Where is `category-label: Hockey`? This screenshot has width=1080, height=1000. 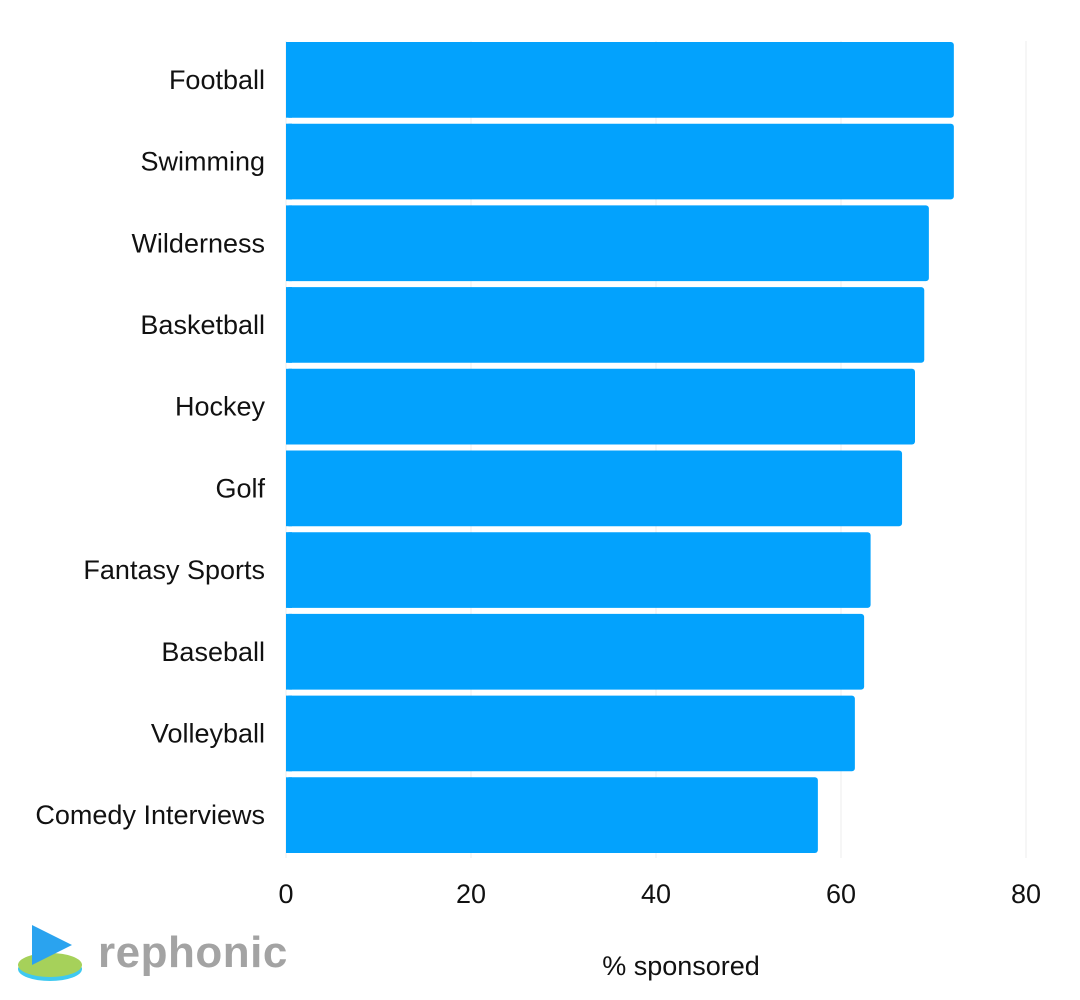
category-label: Hockey is located at coordinates (220, 407).